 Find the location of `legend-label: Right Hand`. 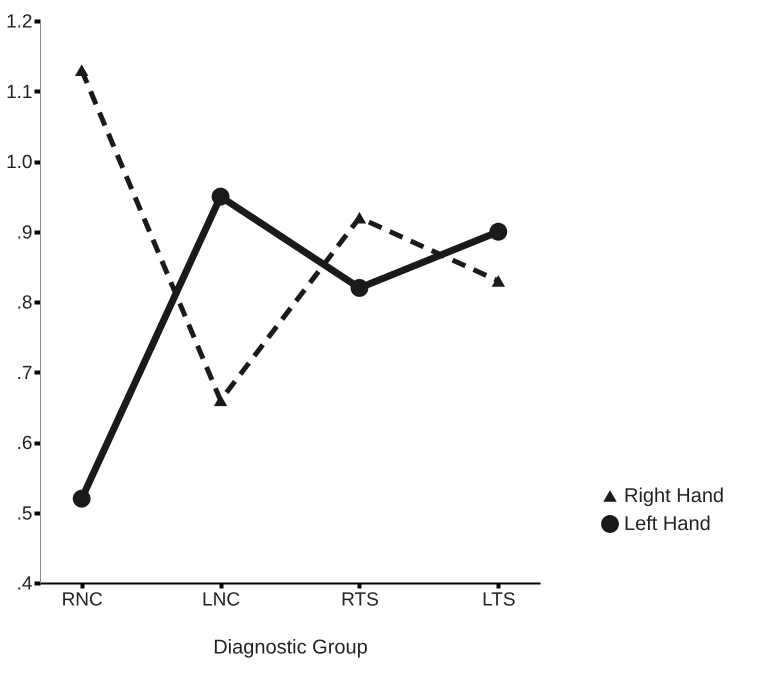

legend-label: Right Hand is located at coordinates (674, 496).